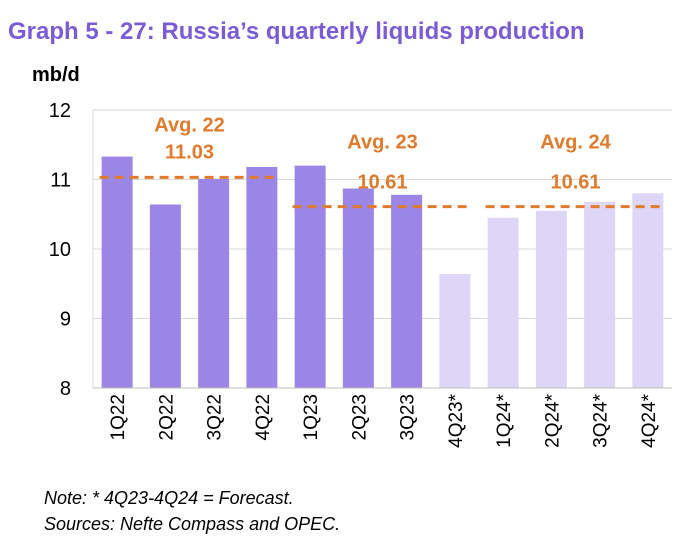  What do you see at coordinates (408, 417) in the screenshot?
I see `x-tick-label: 3Q23` at bounding box center [408, 417].